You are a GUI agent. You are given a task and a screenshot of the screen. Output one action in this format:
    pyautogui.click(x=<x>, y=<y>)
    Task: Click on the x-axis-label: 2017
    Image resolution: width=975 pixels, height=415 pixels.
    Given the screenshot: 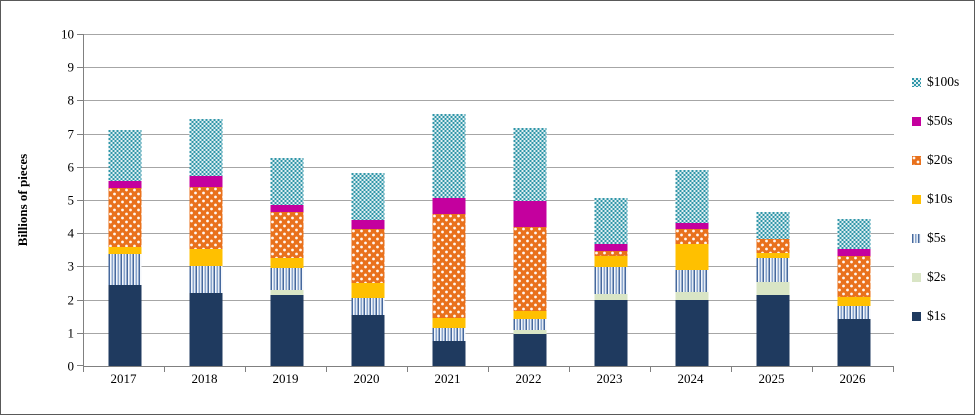 What is the action you would take?
    pyautogui.click(x=123, y=378)
    